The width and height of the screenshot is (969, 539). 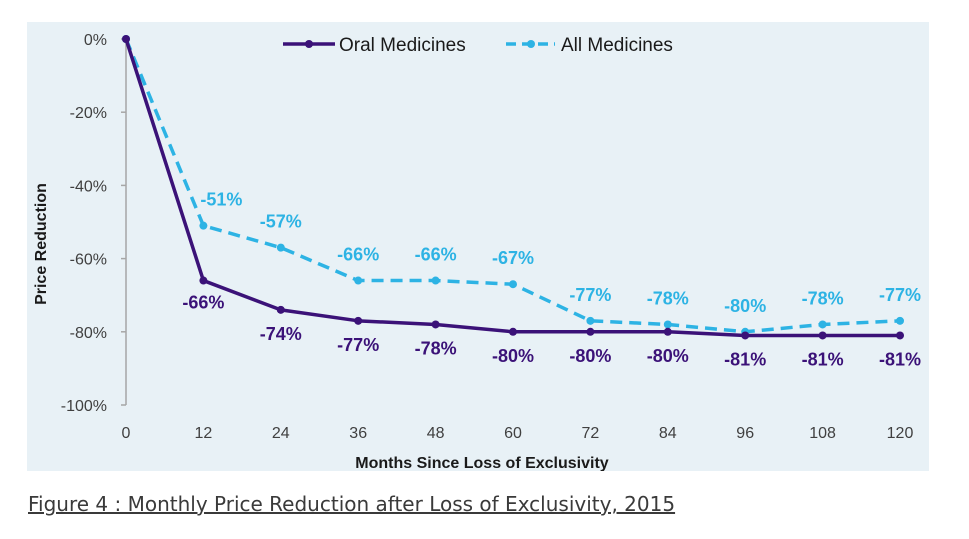 I want to click on x-tick-label: 96, so click(x=745, y=433).